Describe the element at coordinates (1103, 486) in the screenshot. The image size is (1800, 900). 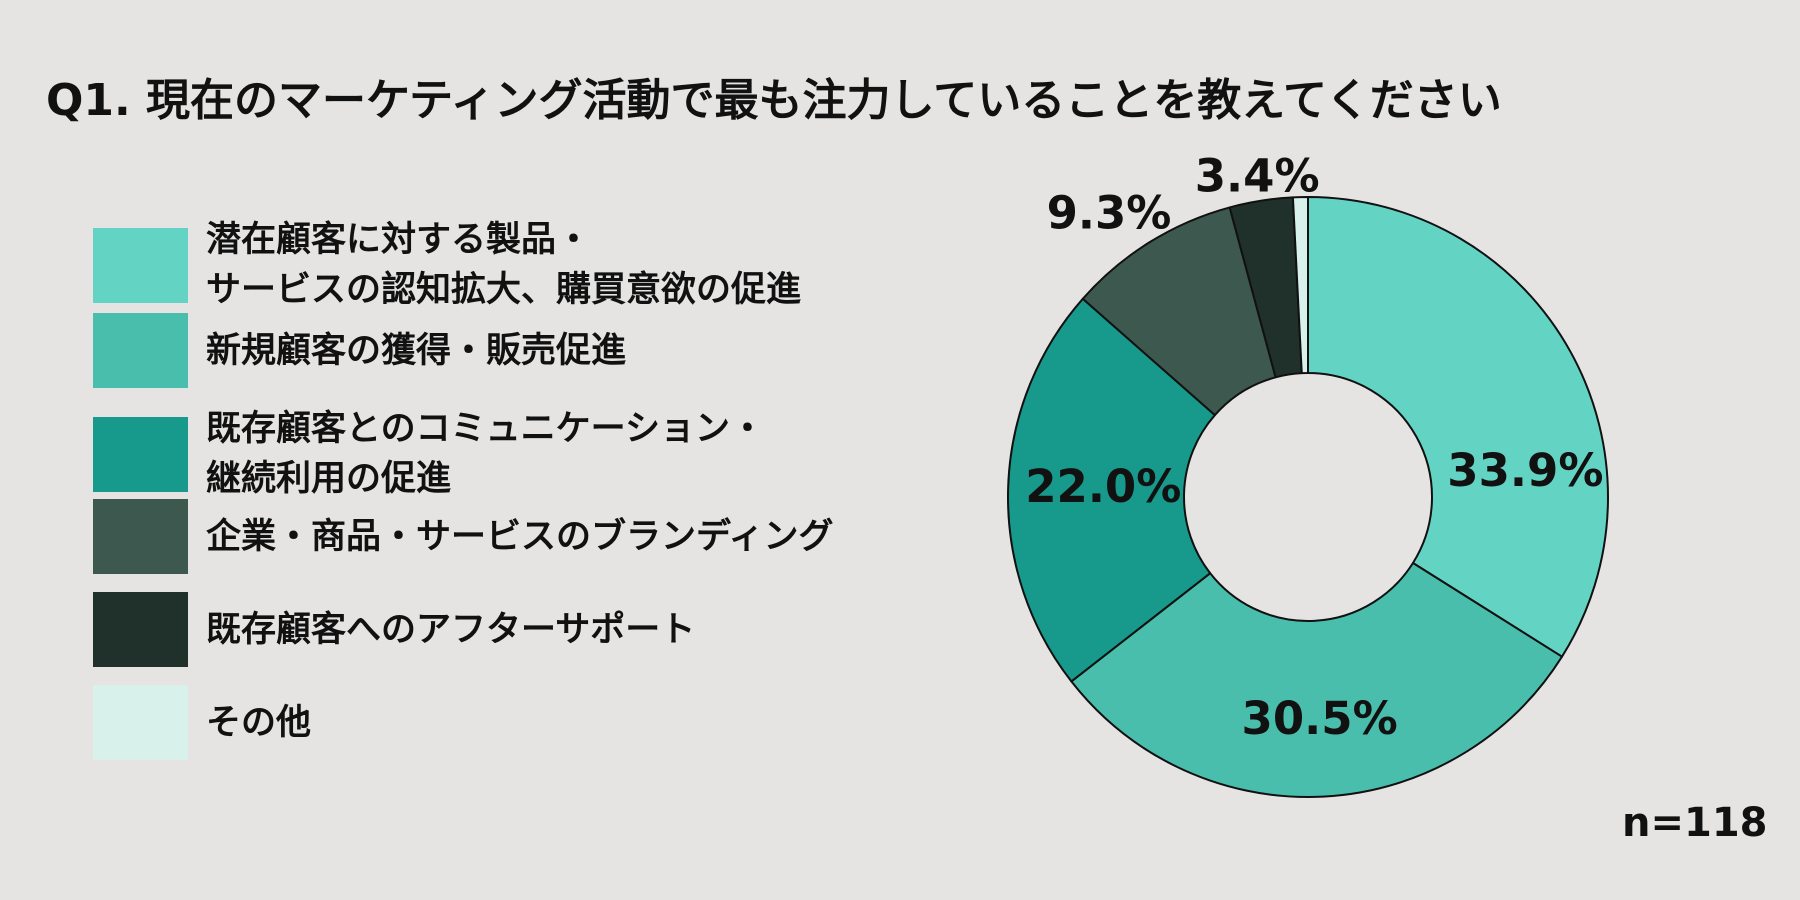
I see `slice-percent-label: 22.0%` at that location.